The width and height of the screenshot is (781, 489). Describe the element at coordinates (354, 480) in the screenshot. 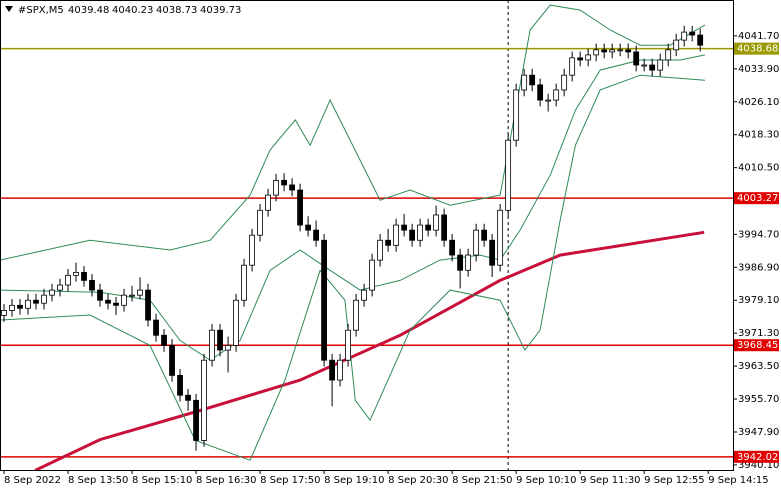

I see `x-tick-label: 8 Sep 19:10` at that location.